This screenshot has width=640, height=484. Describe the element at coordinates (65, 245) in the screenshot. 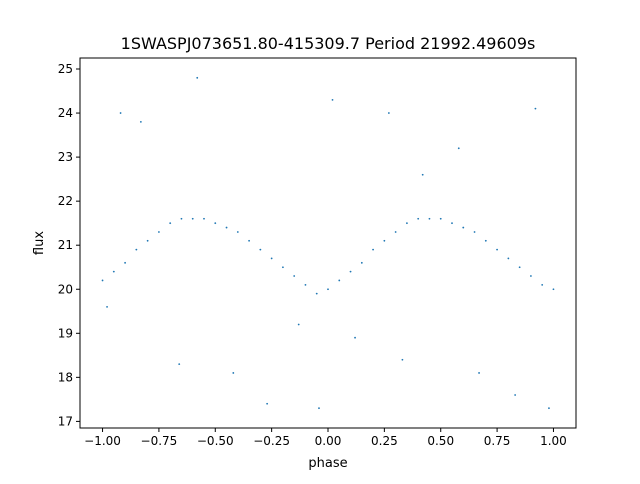

I see `y-tick-label: 21` at that location.